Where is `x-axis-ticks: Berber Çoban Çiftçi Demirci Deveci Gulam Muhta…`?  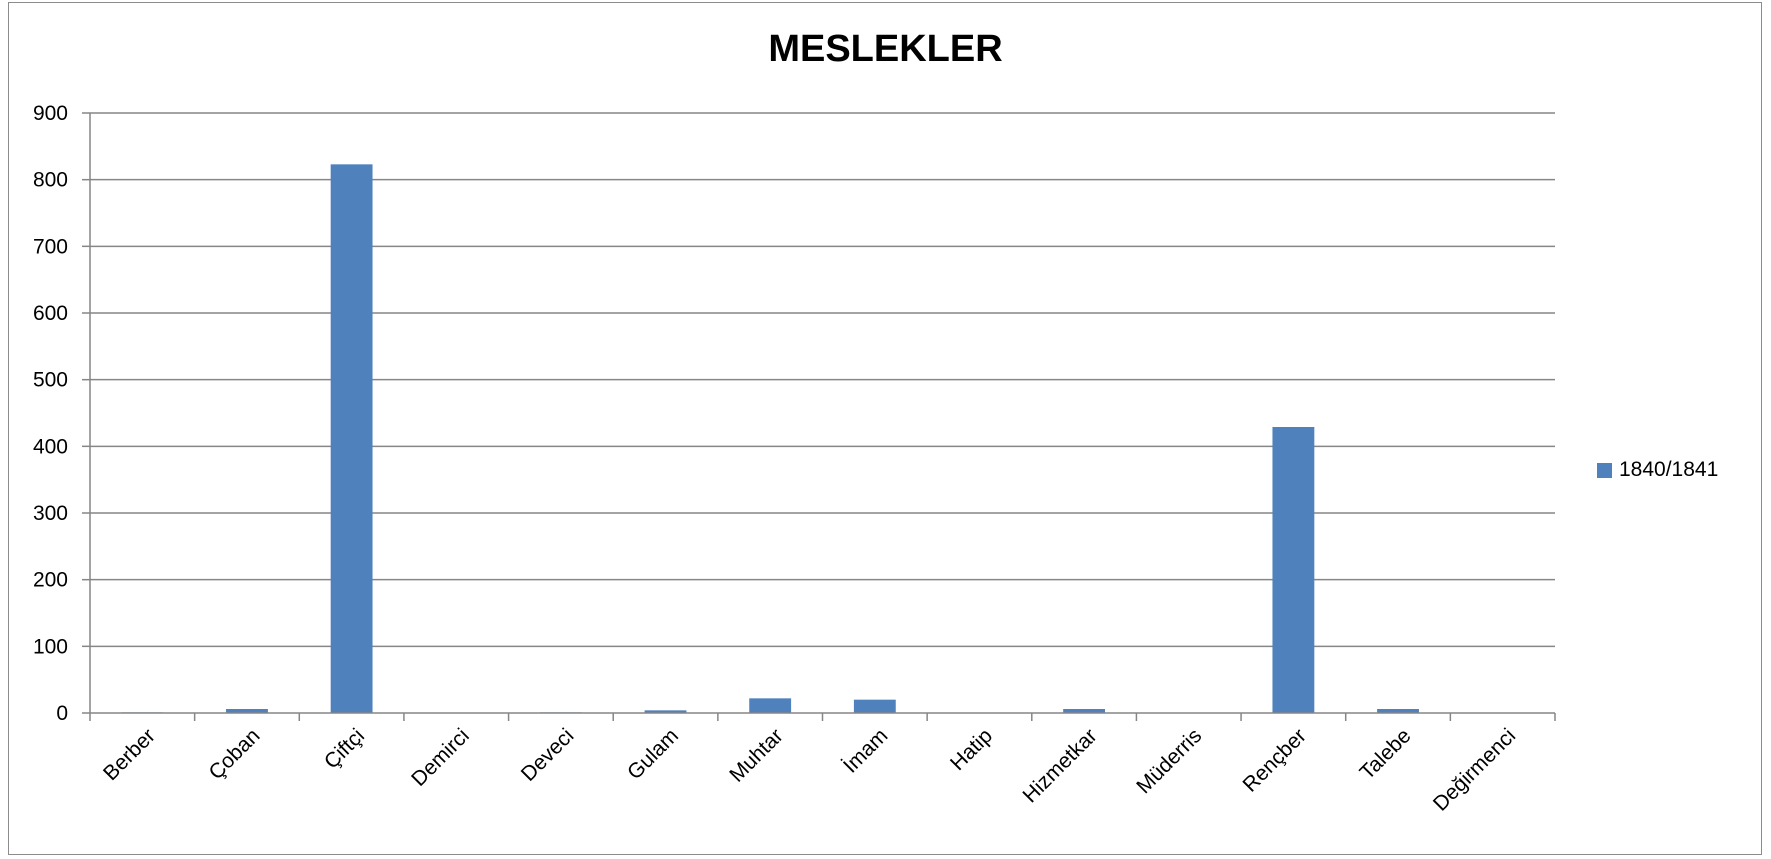 x-axis-ticks: Berber Çoban Çiftçi Demirci Deveci Gulam Muhta… is located at coordinates (822, 764).